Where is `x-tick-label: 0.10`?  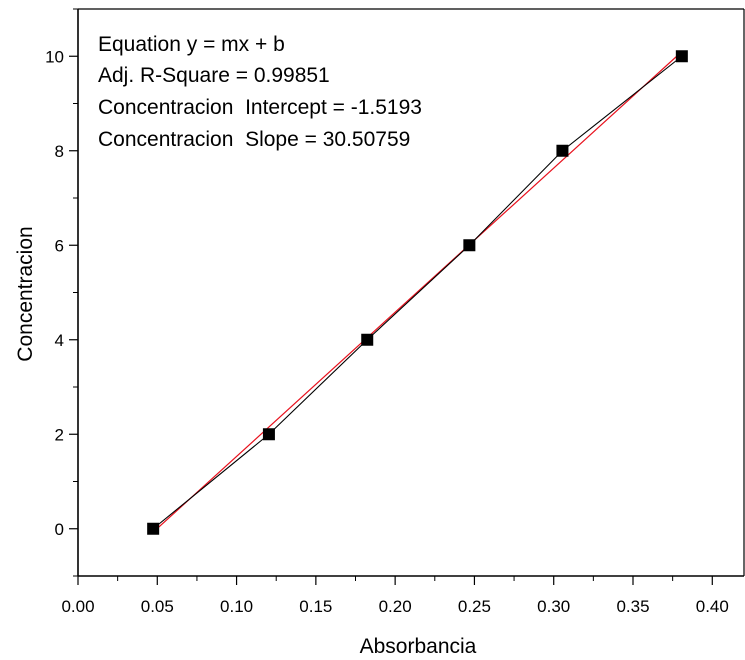
x-tick-label: 0.10 is located at coordinates (236, 606).